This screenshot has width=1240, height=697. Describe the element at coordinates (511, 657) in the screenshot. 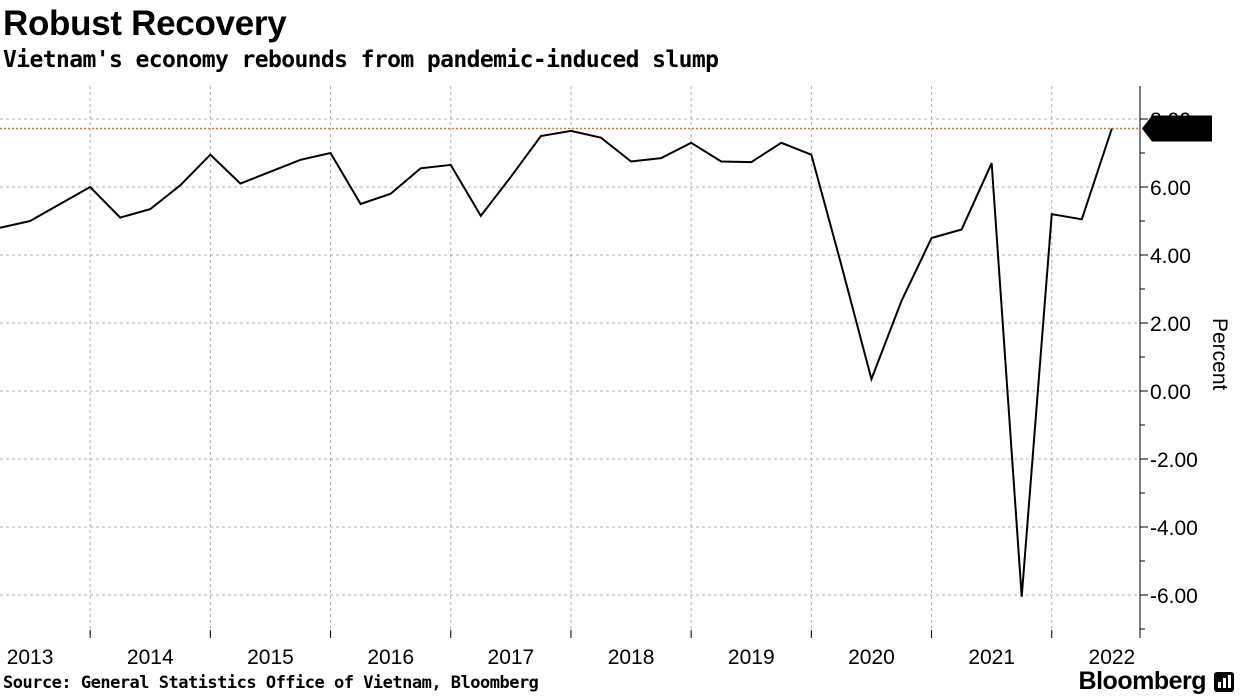

I see `x-tick-label: 2017` at that location.